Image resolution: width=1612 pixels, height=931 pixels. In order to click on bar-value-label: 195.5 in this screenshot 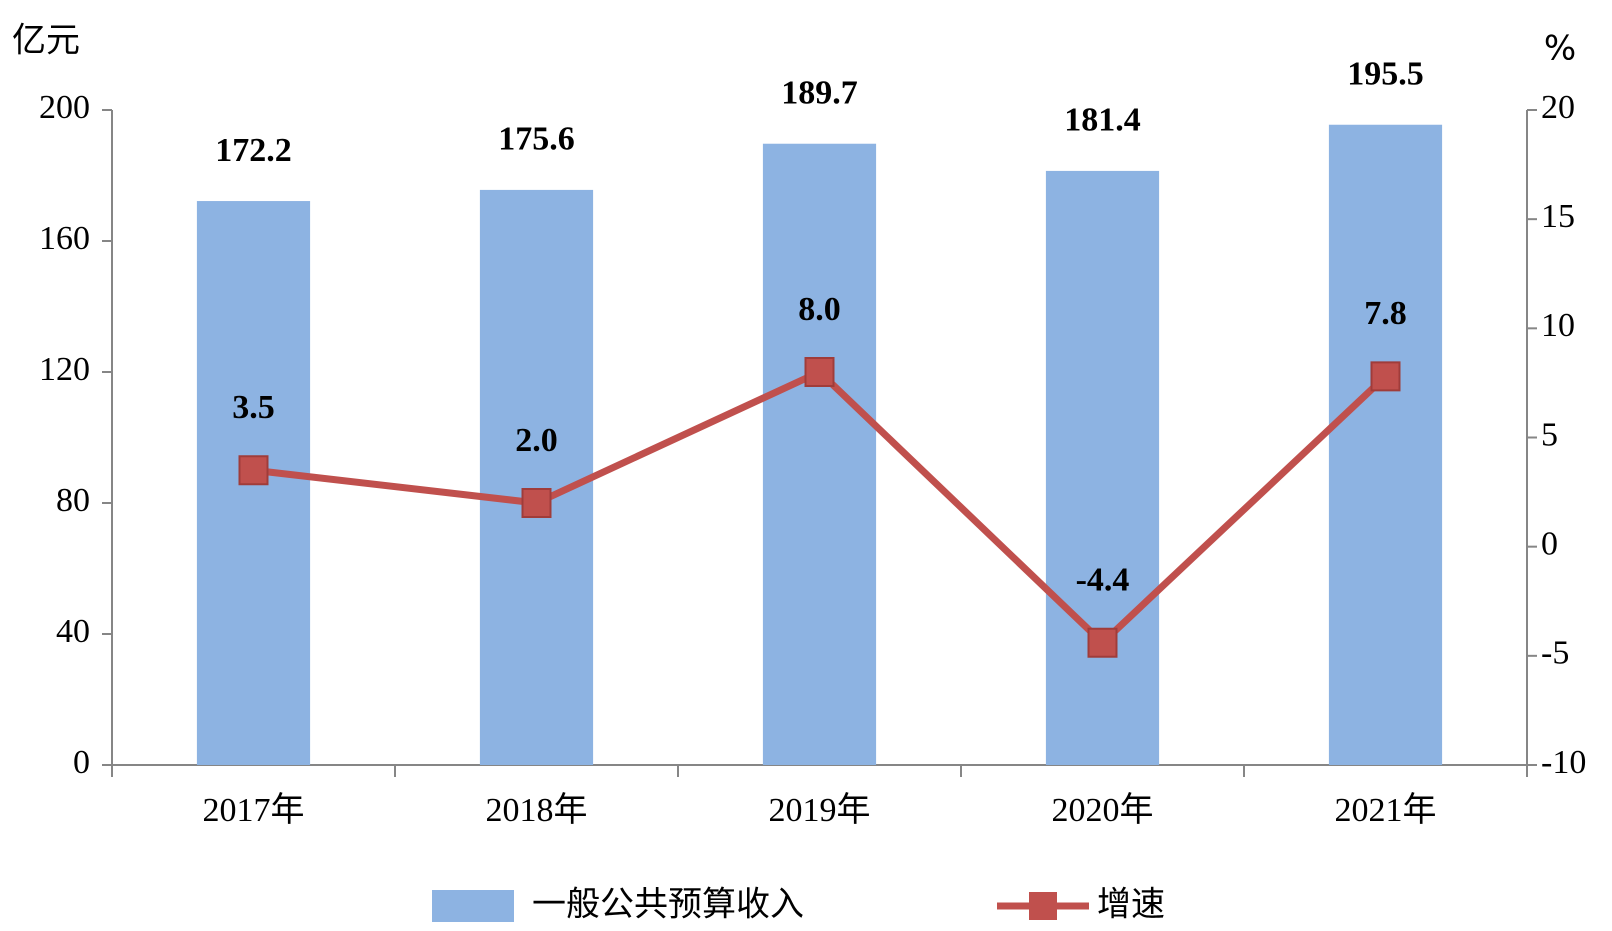, I will do `click(1385, 74)`.